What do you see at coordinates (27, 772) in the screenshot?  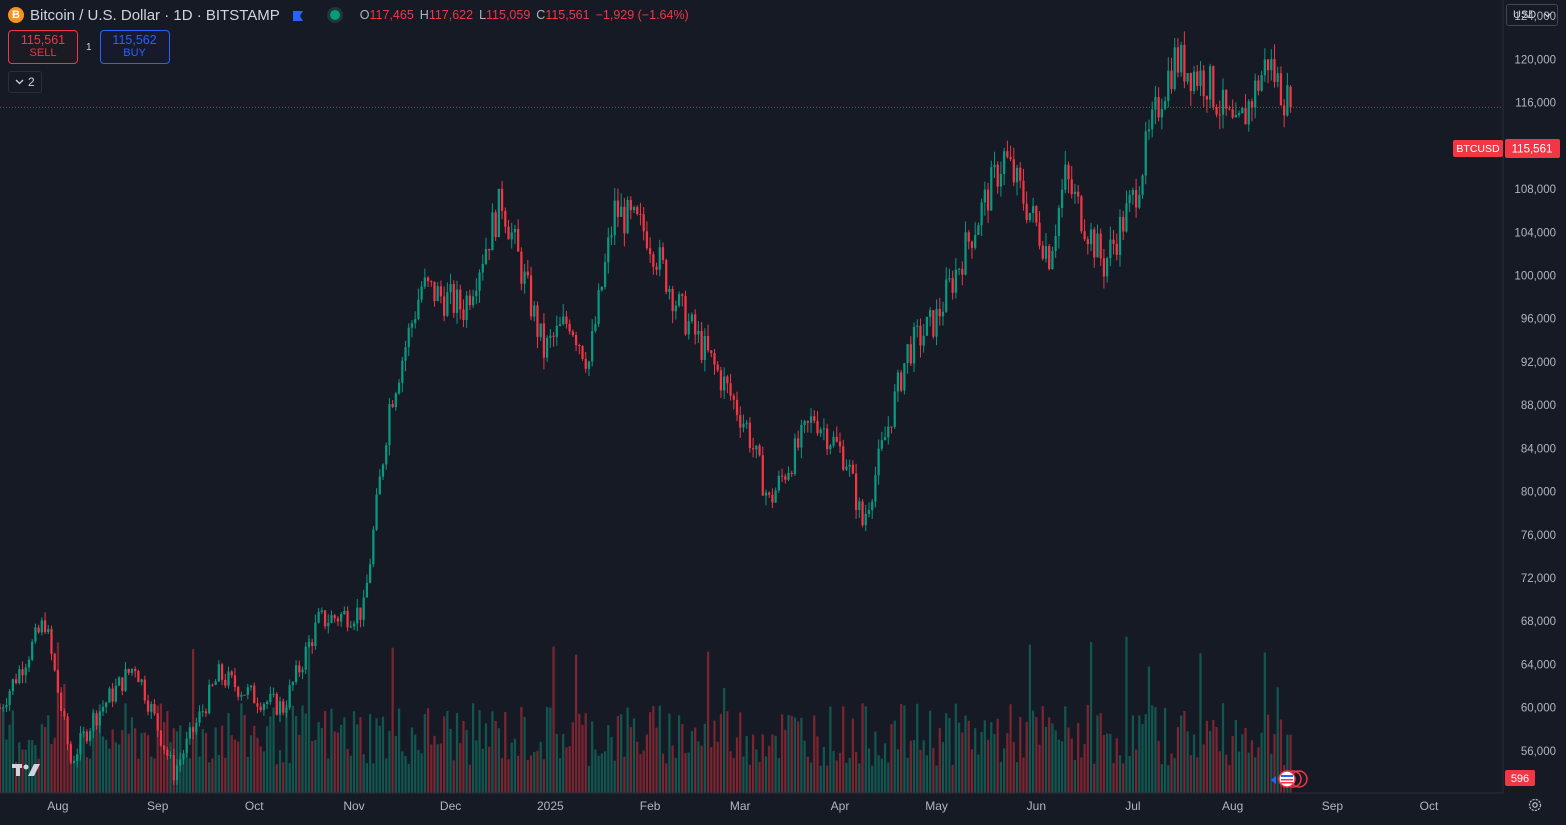 I see `tradingview-logo-icon` at bounding box center [27, 772].